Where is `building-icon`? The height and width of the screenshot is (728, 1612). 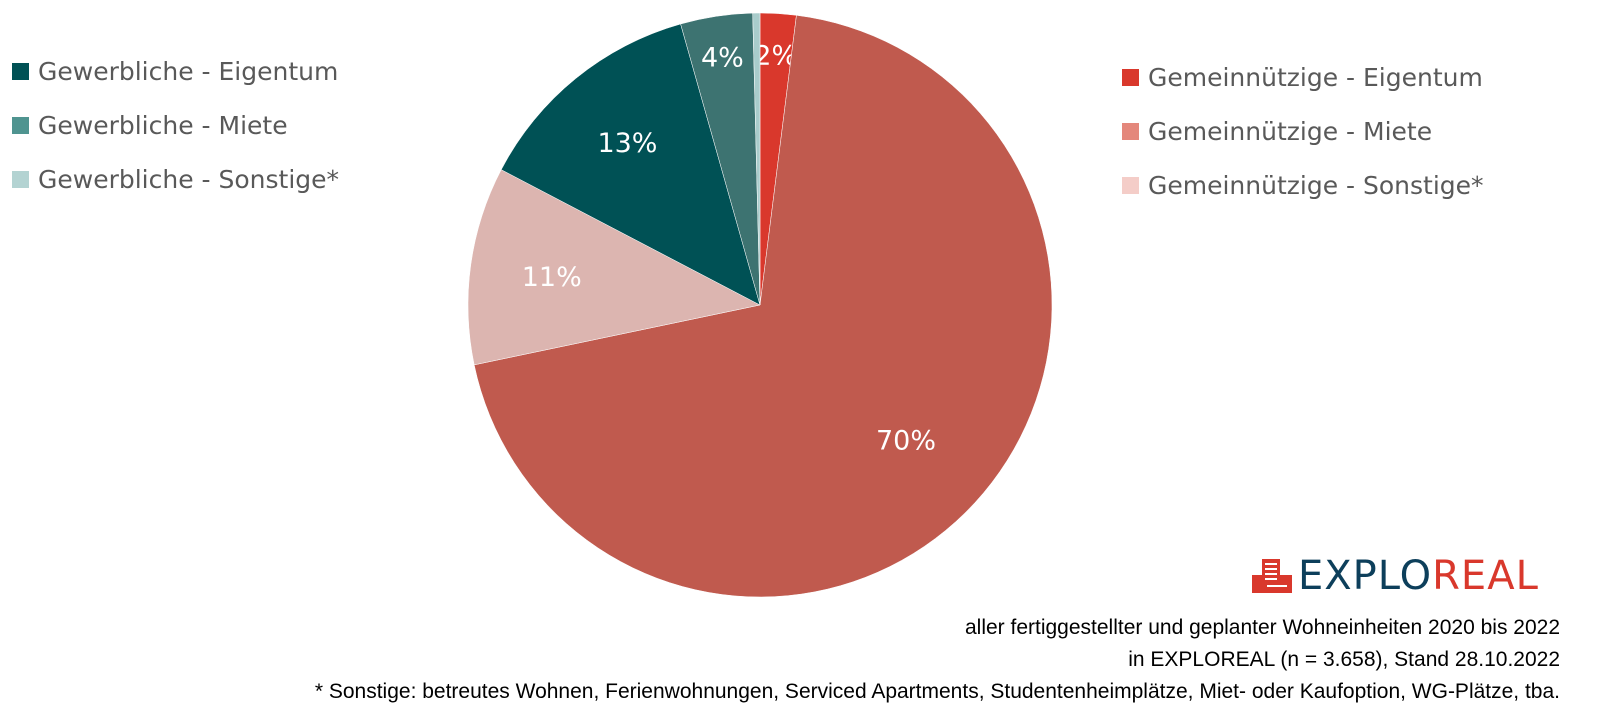 building-icon is located at coordinates (1272, 576).